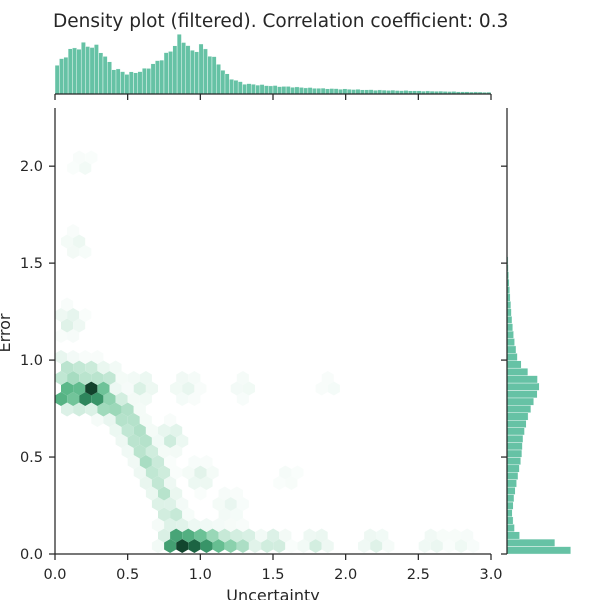 Image resolution: width=600 pixels, height=604 pixels. Describe the element at coordinates (127, 575) in the screenshot. I see `x-tick-label: 0.5` at that location.